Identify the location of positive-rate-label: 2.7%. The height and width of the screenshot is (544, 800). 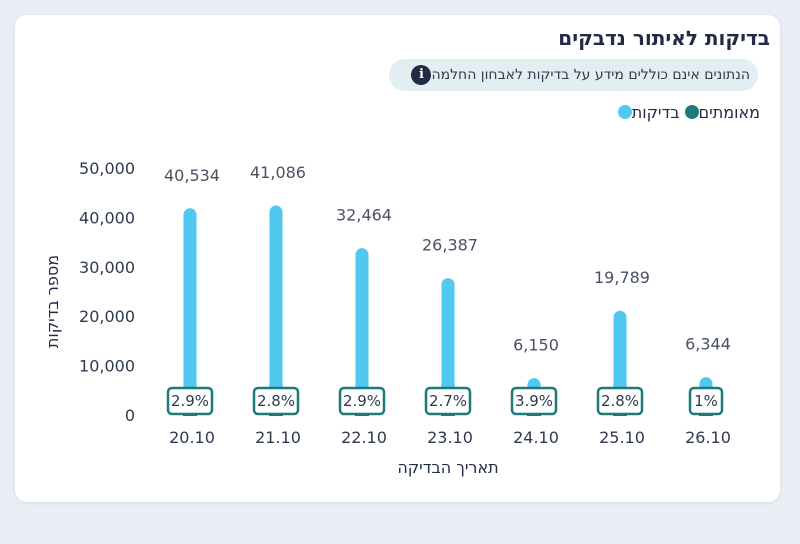
(448, 401).